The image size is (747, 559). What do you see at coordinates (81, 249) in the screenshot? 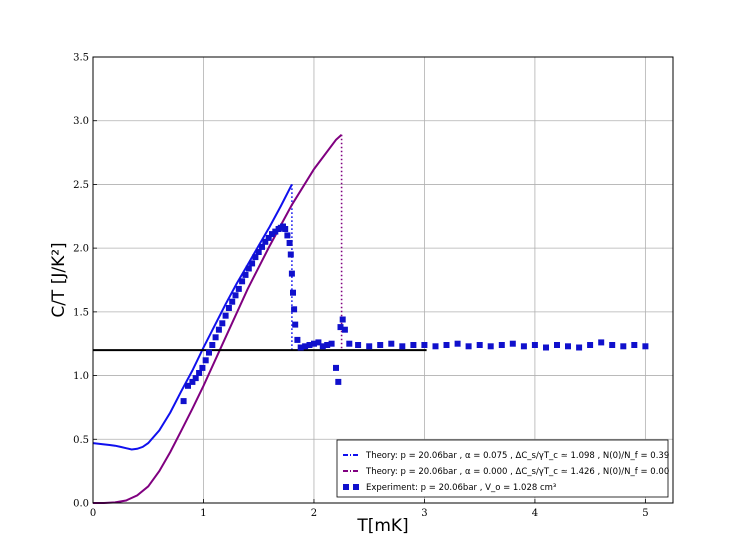
I see `y-tick-label: 2.0` at bounding box center [81, 249].